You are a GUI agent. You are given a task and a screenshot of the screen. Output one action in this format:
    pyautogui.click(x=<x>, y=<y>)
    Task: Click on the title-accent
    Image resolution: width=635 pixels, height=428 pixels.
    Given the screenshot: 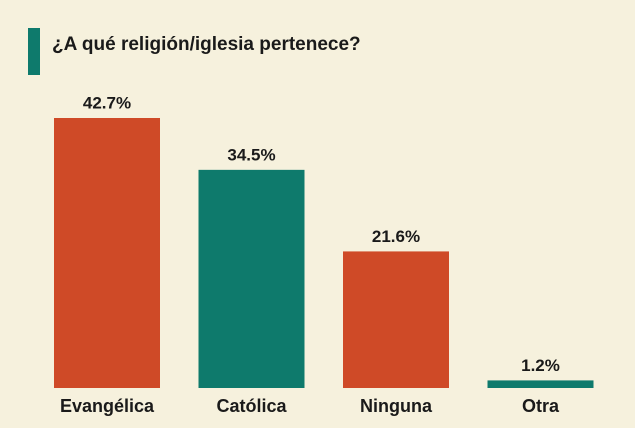 What is the action you would take?
    pyautogui.click(x=34, y=51)
    